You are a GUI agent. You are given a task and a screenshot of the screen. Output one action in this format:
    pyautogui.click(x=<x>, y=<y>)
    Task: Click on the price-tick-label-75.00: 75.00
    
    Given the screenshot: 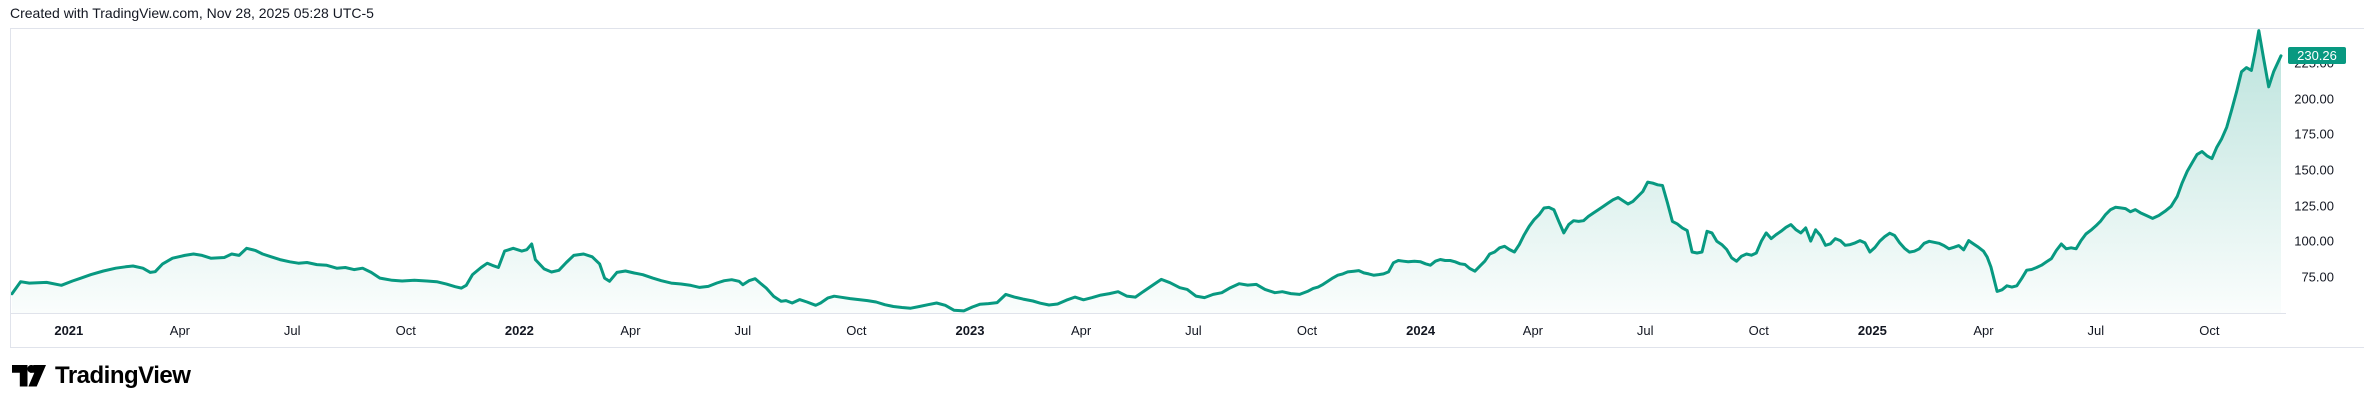 What is the action you would take?
    pyautogui.click(x=2317, y=277)
    